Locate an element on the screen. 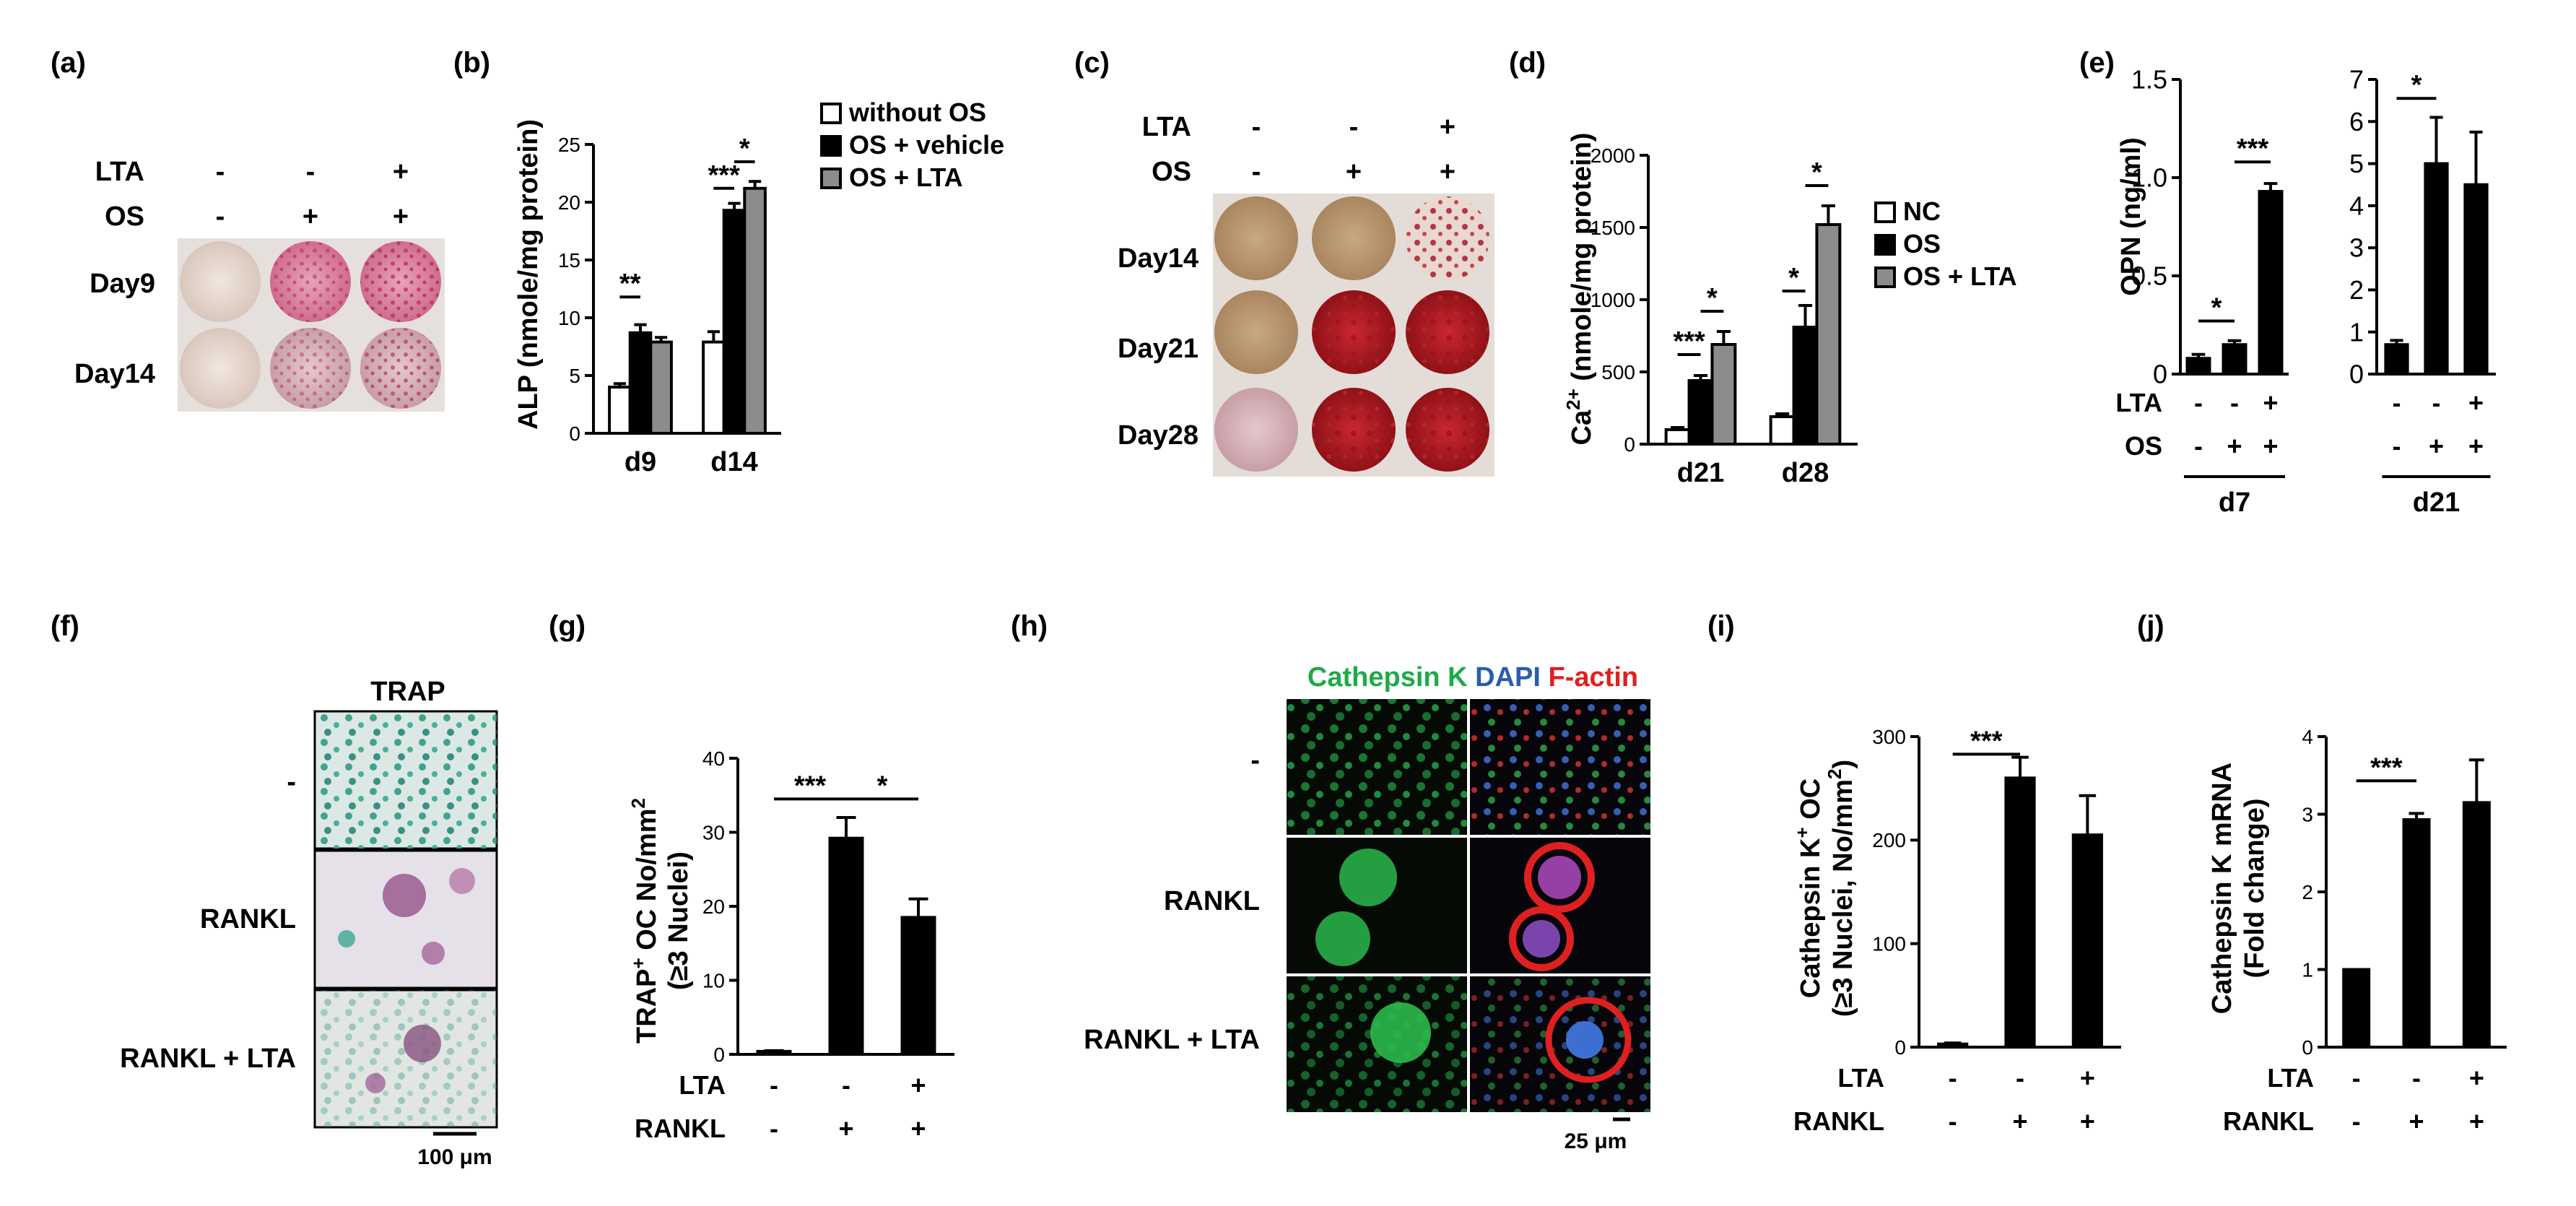 This screenshot has height=1206, width=2576. chart-g-y-tick-label: 10 is located at coordinates (713, 980).